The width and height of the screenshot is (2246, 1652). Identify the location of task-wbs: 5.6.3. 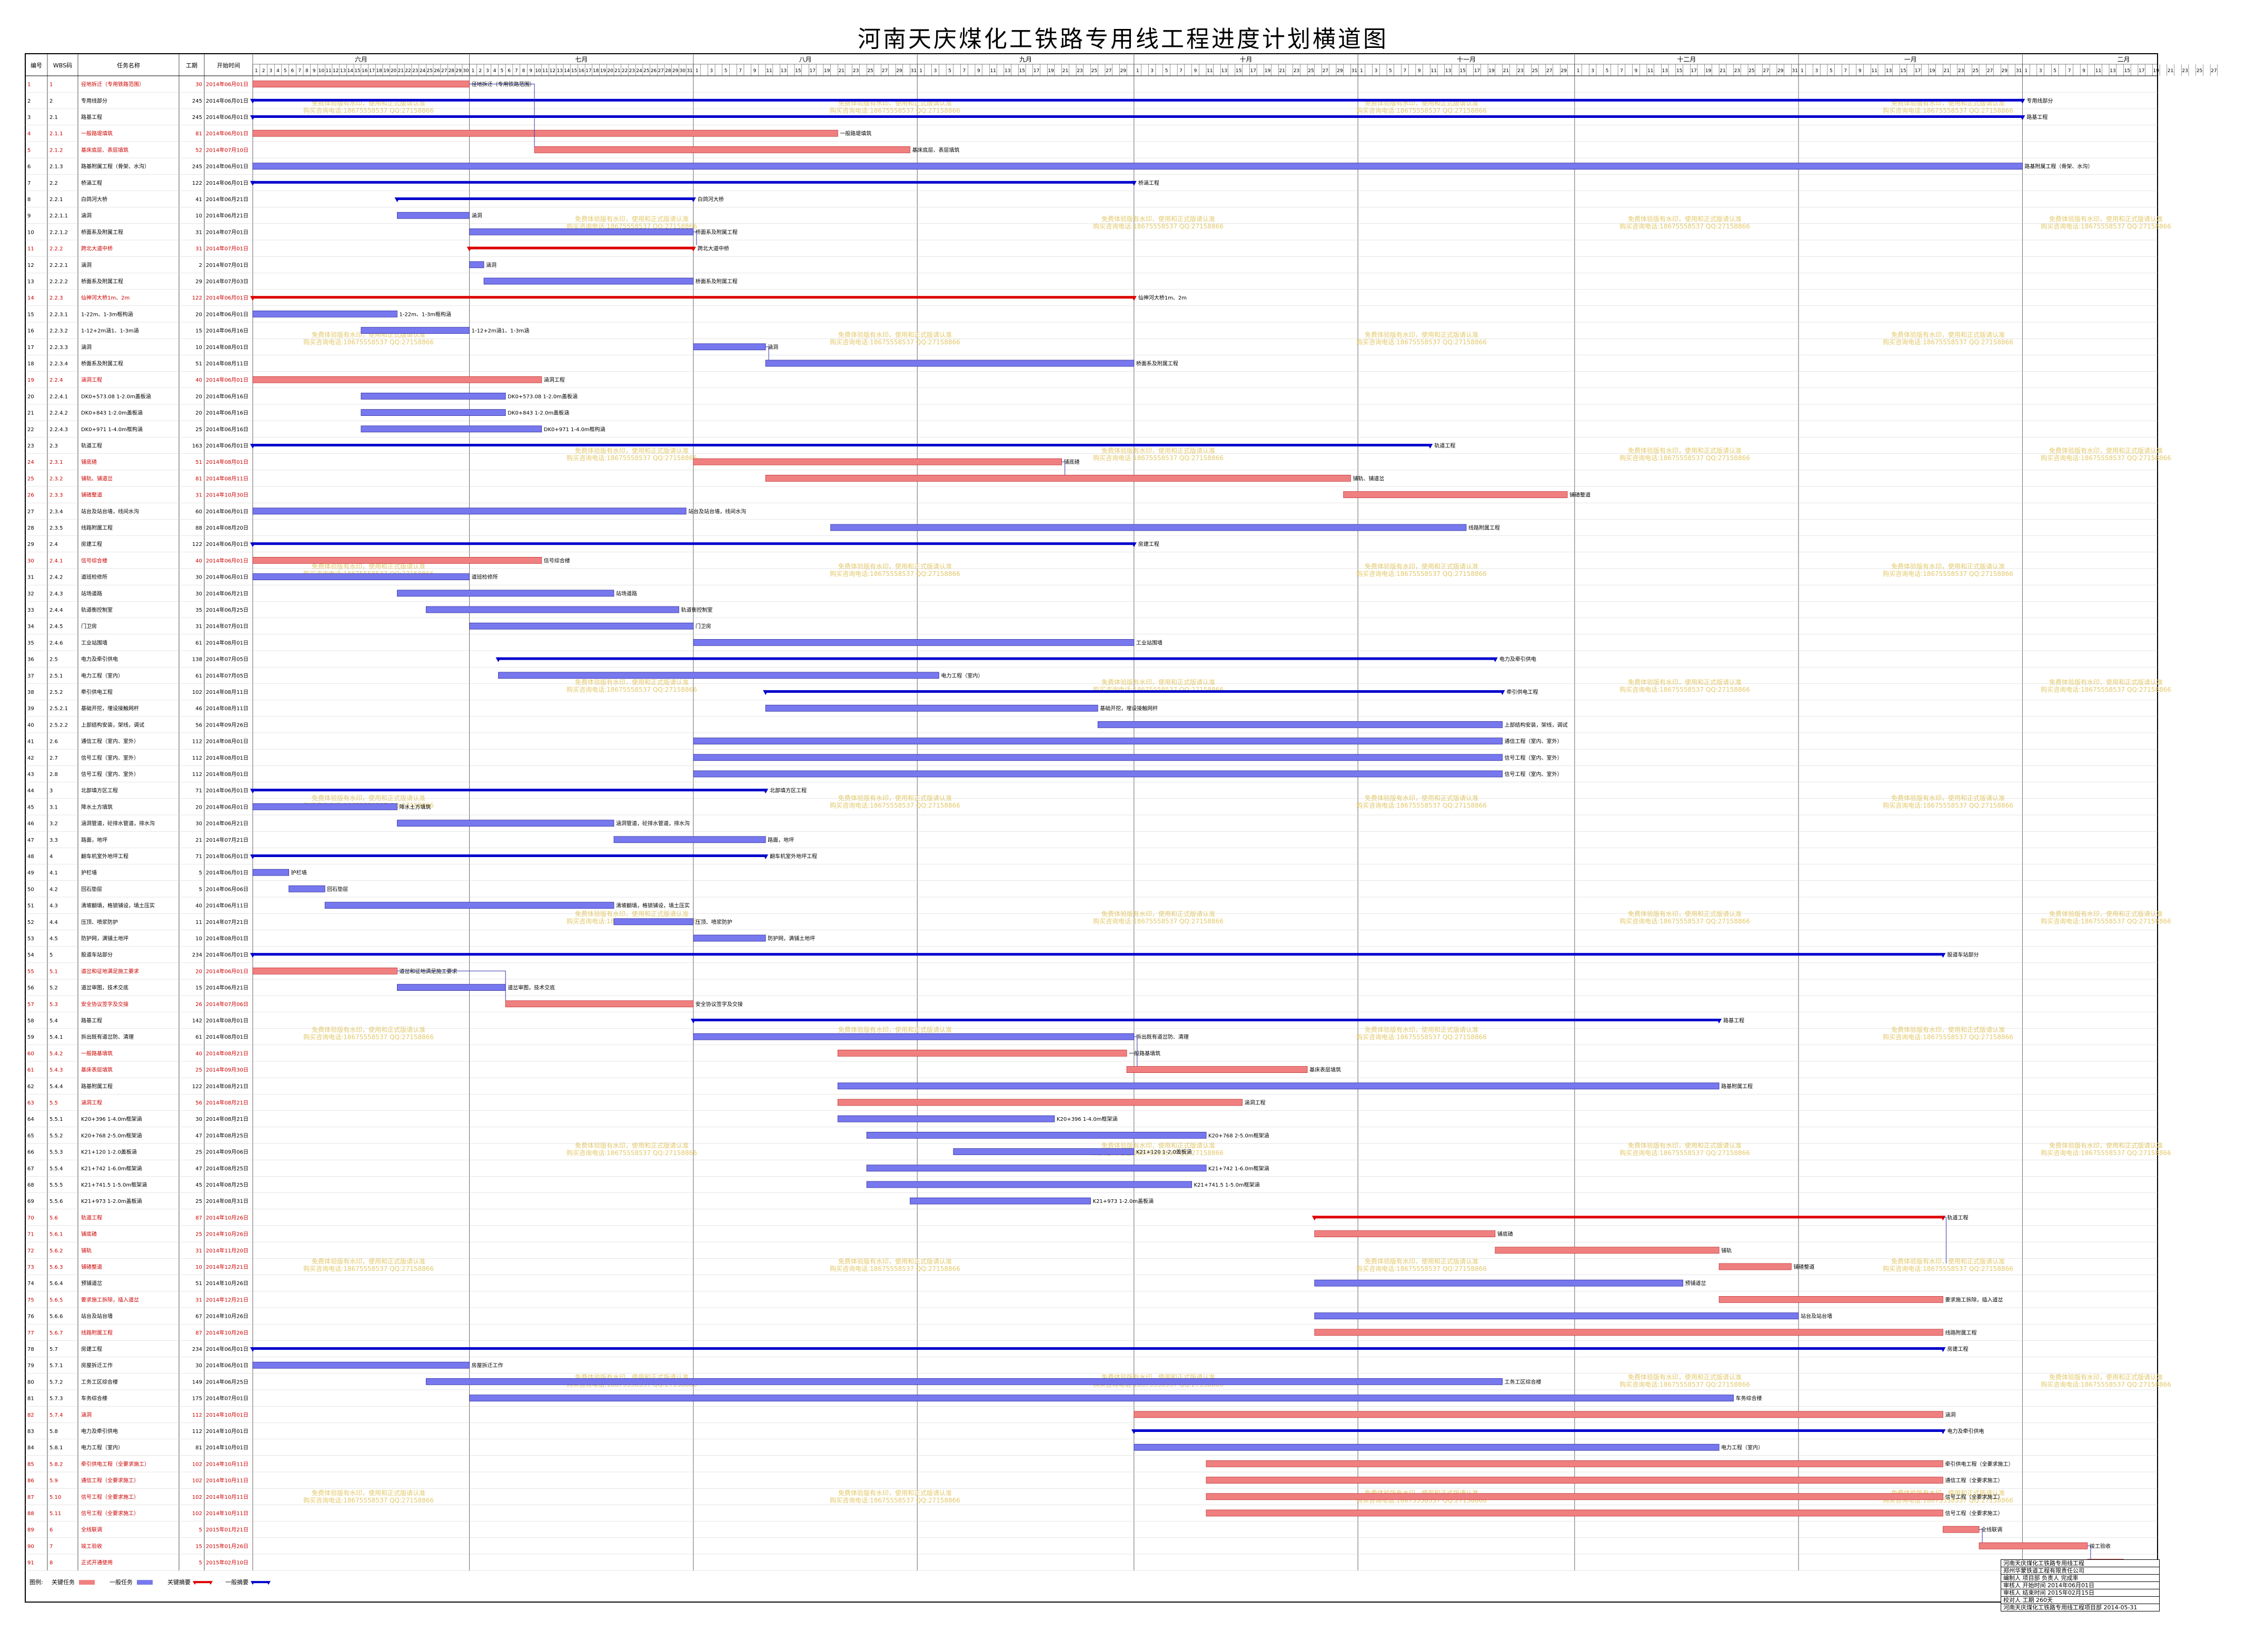
(56, 1267).